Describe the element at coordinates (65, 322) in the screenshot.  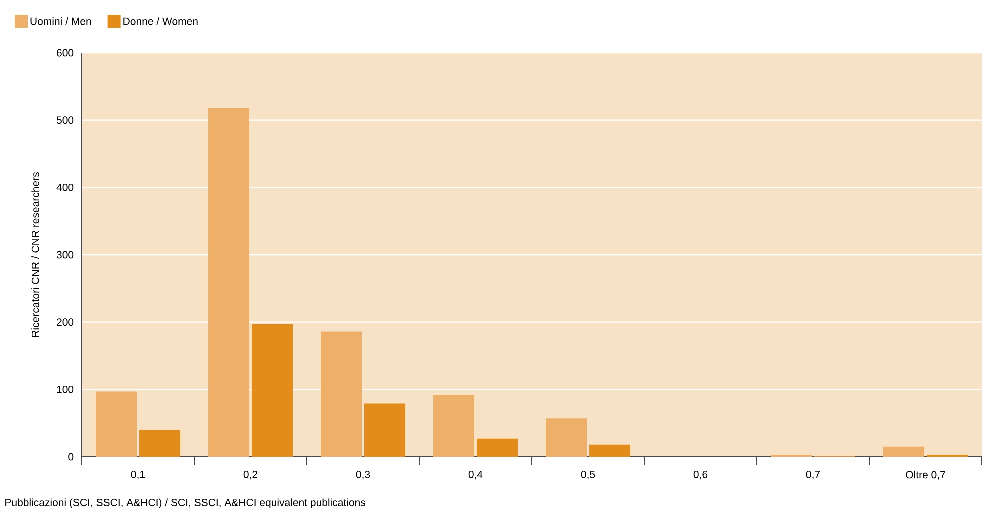
I see `y-tick-label: 200` at that location.